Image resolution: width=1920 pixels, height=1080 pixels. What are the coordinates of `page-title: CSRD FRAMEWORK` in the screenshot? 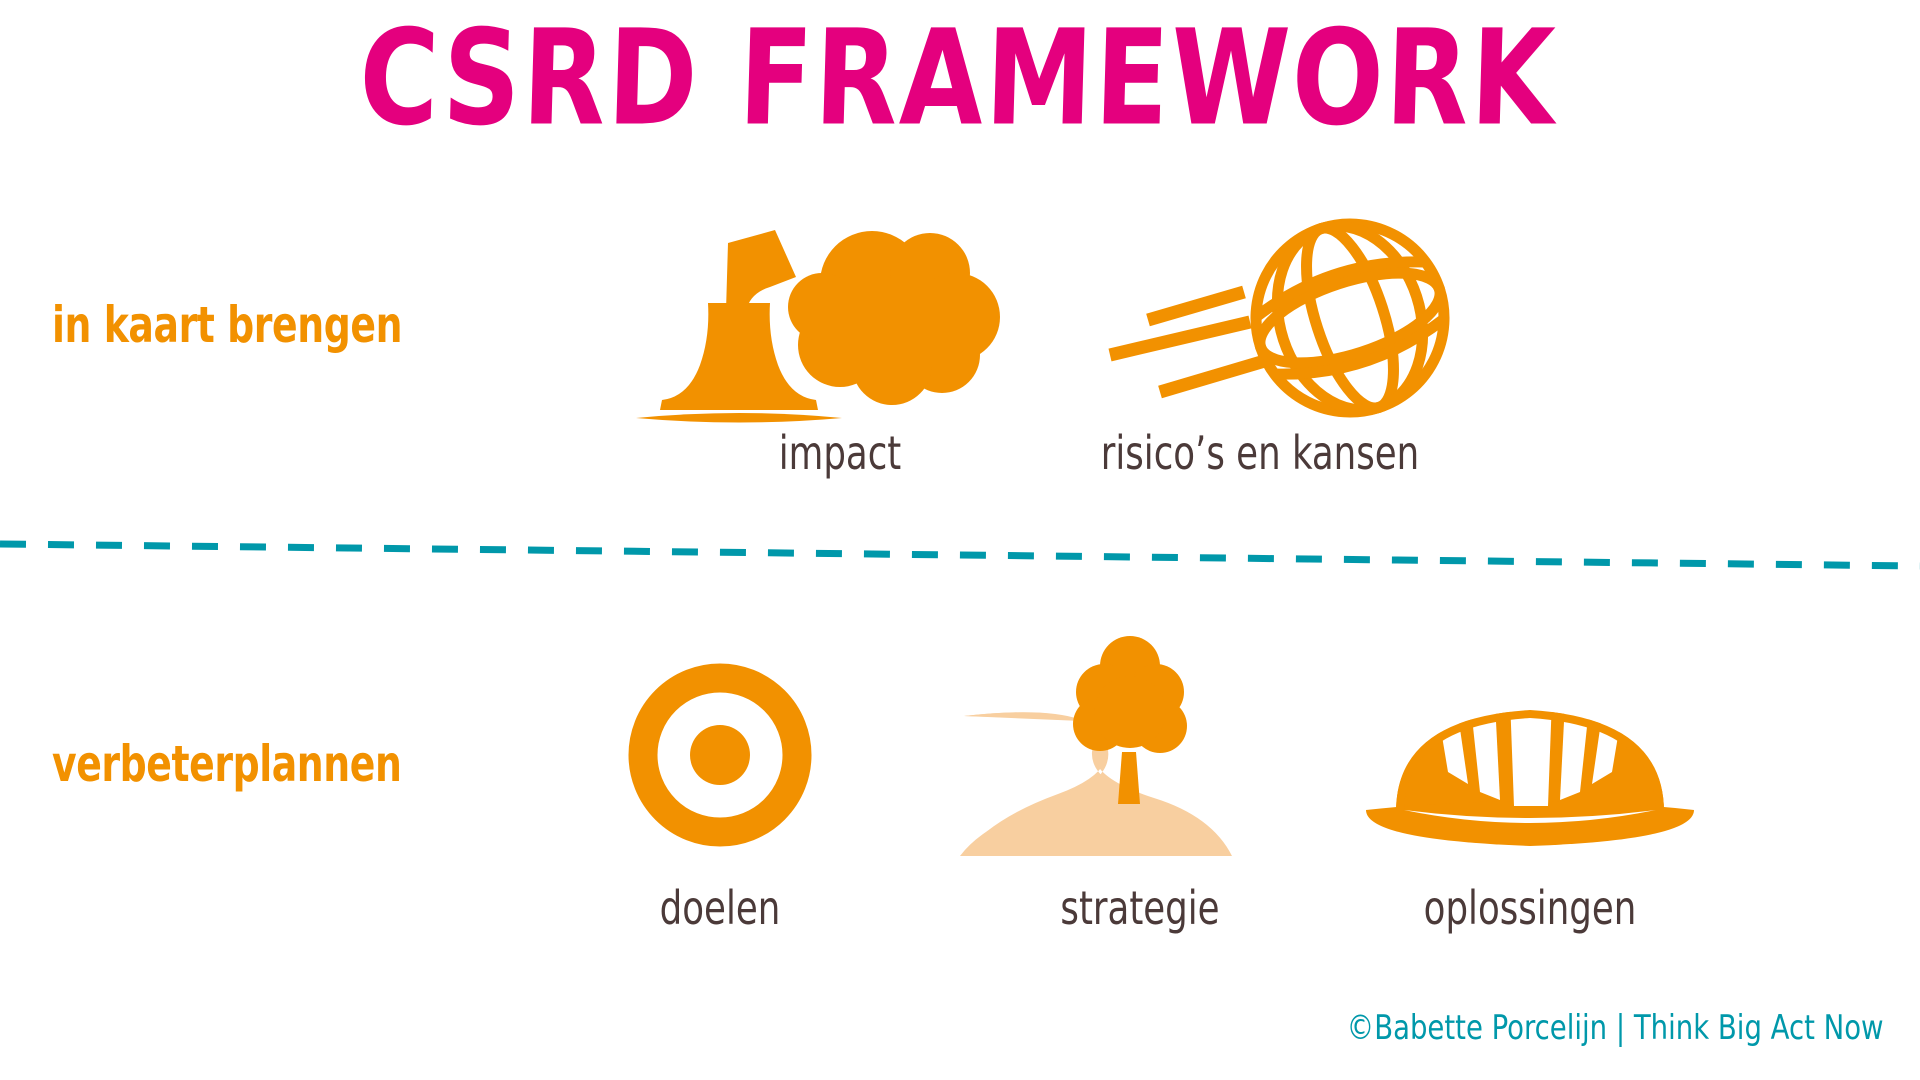 It's located at (958, 79).